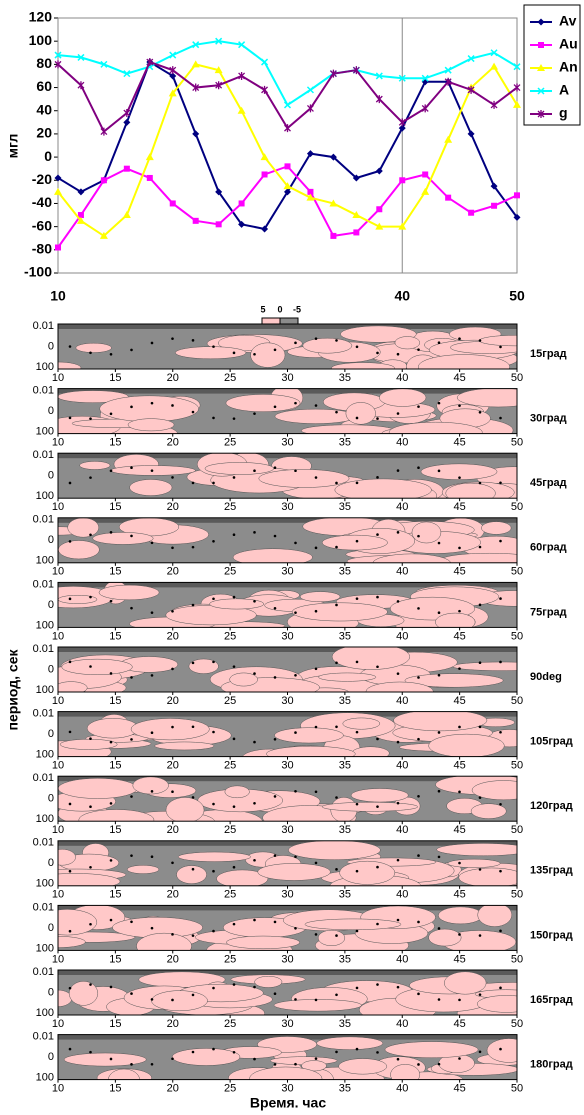 The width and height of the screenshot is (584, 1115). Describe the element at coordinates (42, 179) in the screenshot. I see `y-tick-label: -20` at that location.